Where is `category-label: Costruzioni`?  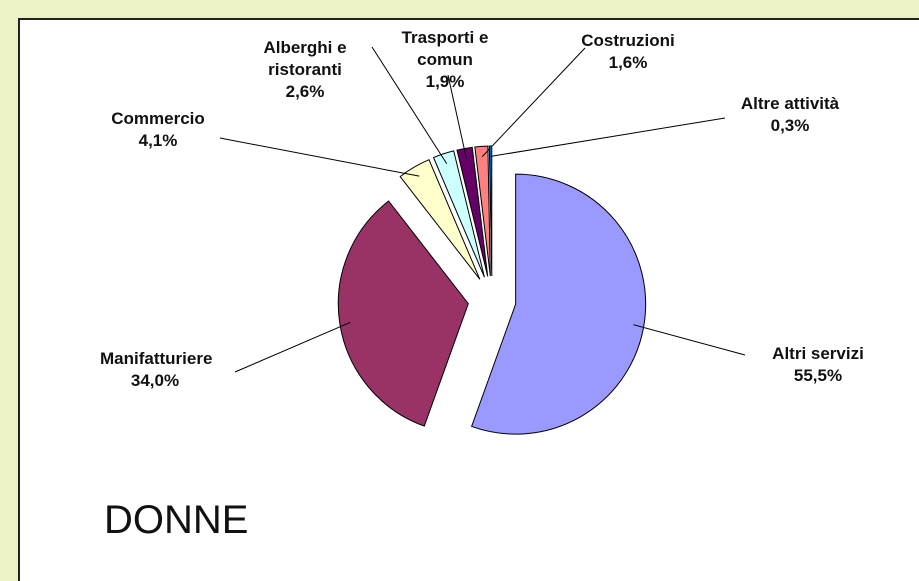 category-label: Costruzioni is located at coordinates (628, 40).